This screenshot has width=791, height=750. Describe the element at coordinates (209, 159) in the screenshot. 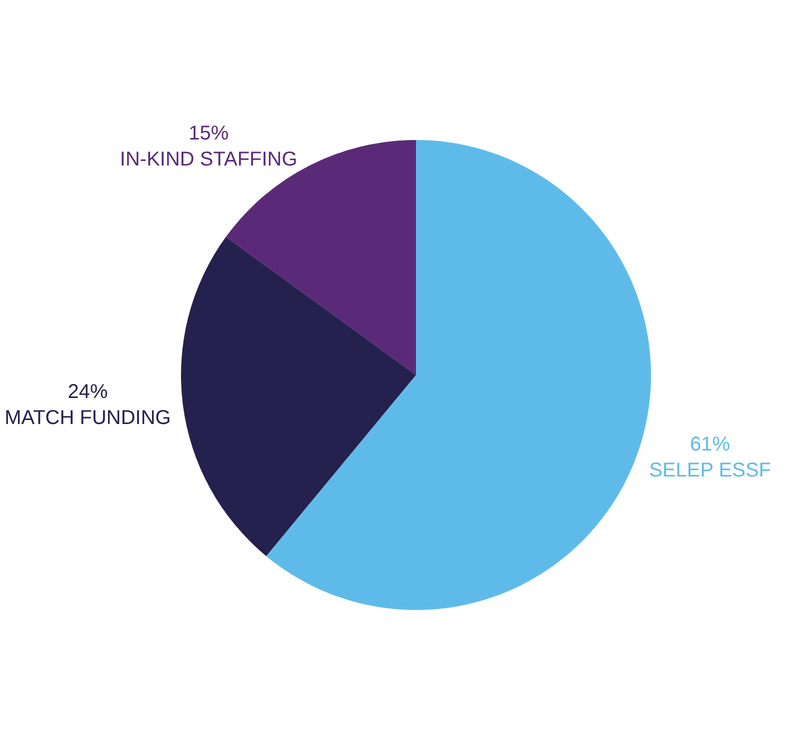

I see `slice-label: IN-KIND STAFFING` at that location.